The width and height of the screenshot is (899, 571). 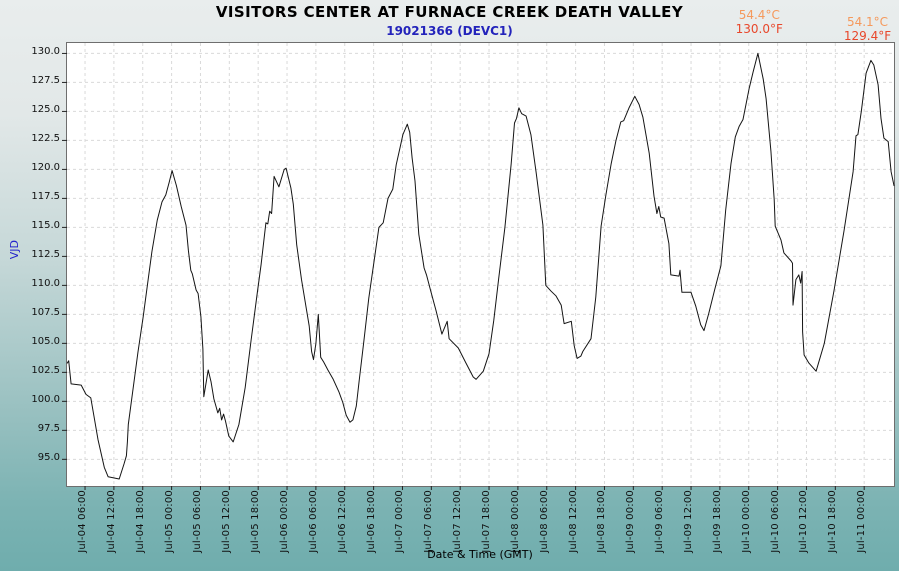 I want to click on x-tick-label: Jul-05 00:00, so click(x=169, y=521).